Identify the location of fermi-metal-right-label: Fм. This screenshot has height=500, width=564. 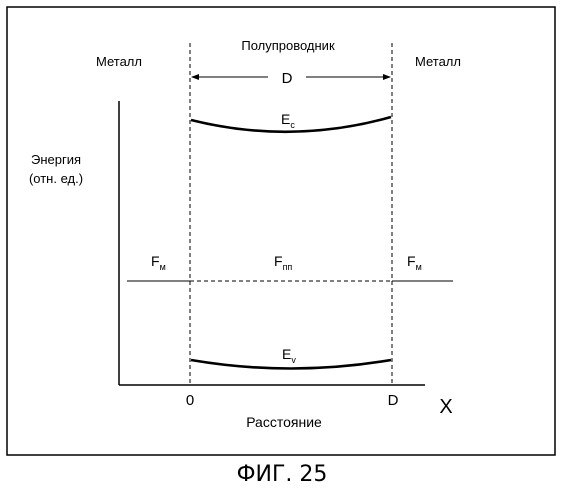
(414, 262).